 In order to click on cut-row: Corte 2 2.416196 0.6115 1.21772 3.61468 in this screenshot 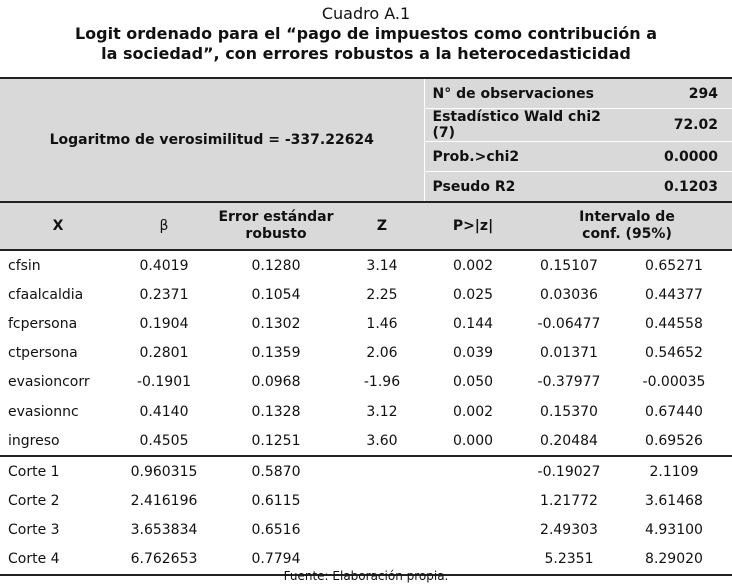, I will do `click(366, 501)`.